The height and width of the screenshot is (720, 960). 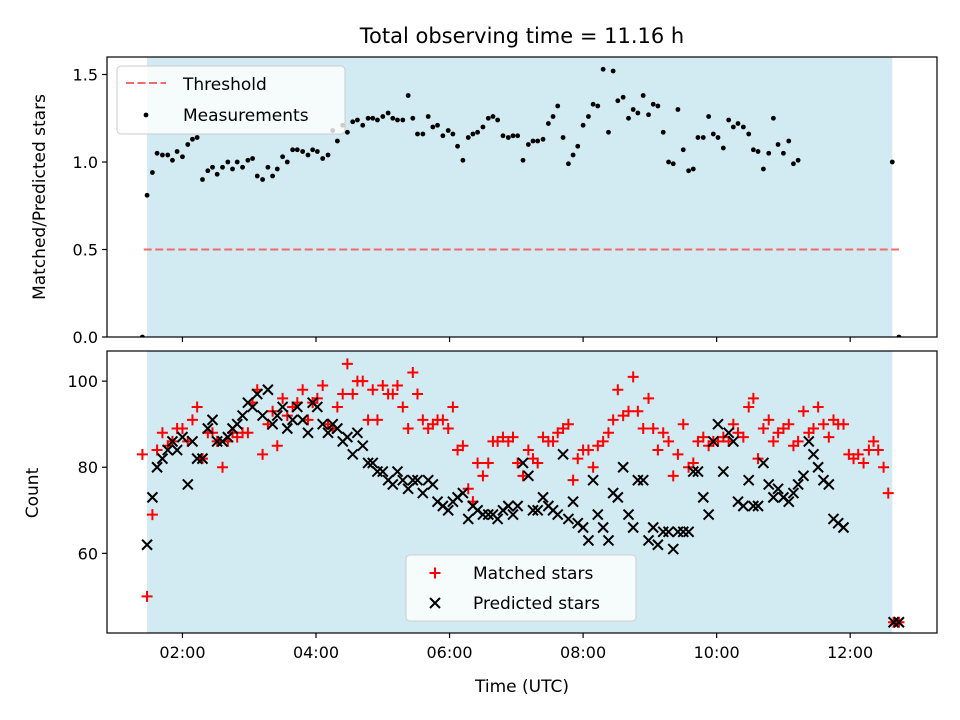 I want to click on x-tick-label: 04:00, so click(x=316, y=652).